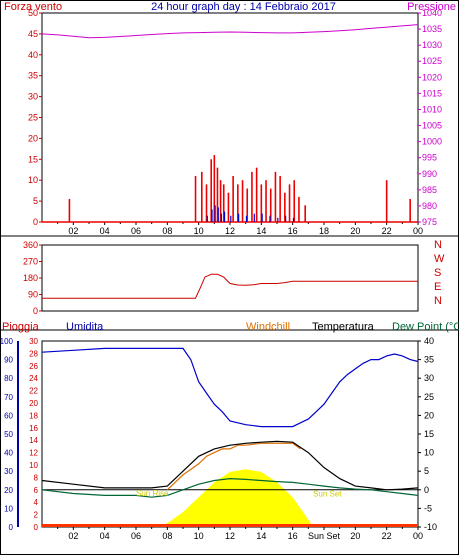 The image size is (459, 555). I want to click on wind-tick-label: 5, so click(35, 201).